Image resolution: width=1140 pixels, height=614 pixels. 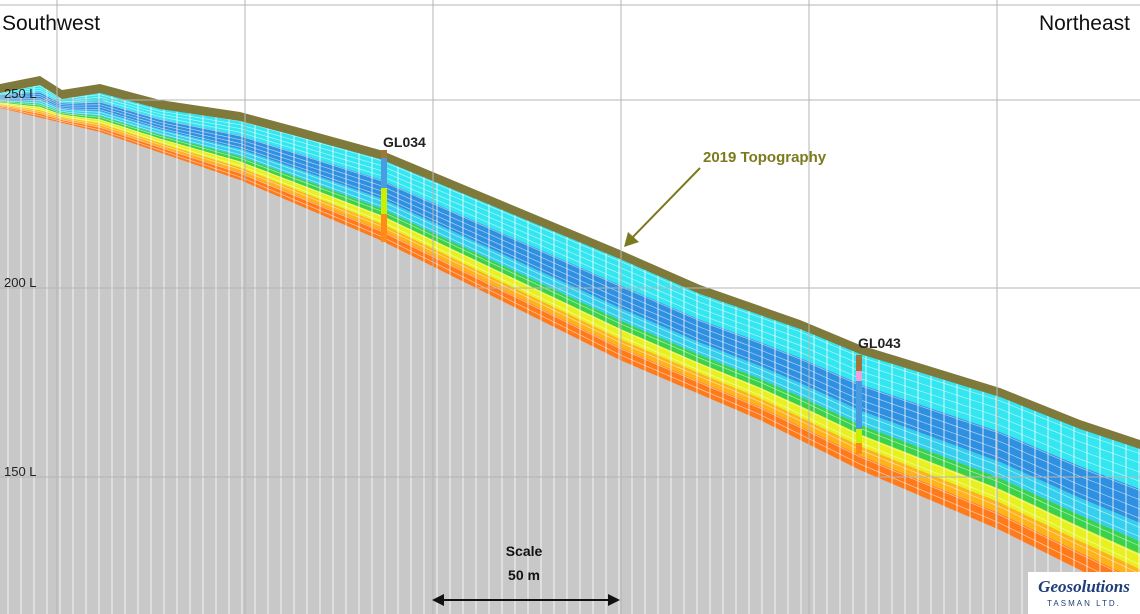 What do you see at coordinates (20, 471) in the screenshot?
I see `level-label: 150 L` at bounding box center [20, 471].